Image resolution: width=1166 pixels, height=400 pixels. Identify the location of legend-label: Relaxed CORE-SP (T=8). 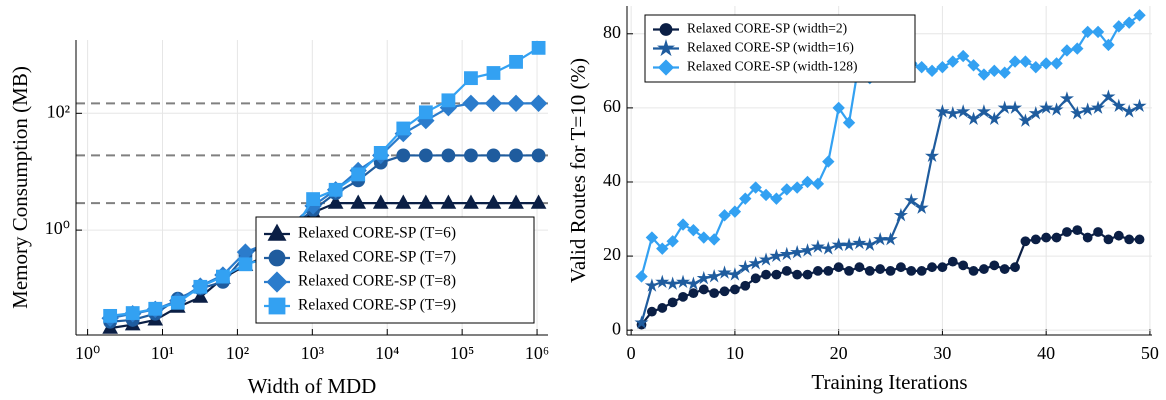
(377, 281).